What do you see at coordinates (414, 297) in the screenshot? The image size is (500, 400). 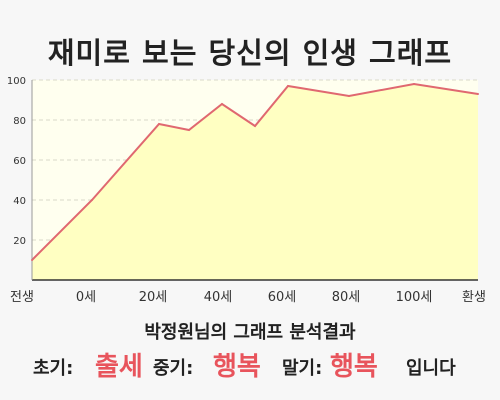 I see `x-tick-6: 100세` at bounding box center [414, 297].